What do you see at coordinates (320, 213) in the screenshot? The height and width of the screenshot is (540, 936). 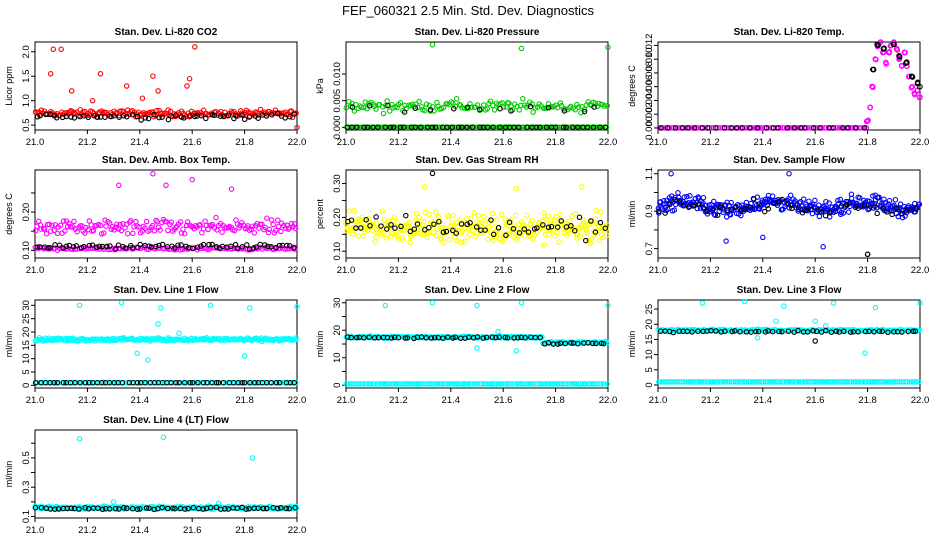 I see `y-axis-label: percent` at bounding box center [320, 213].